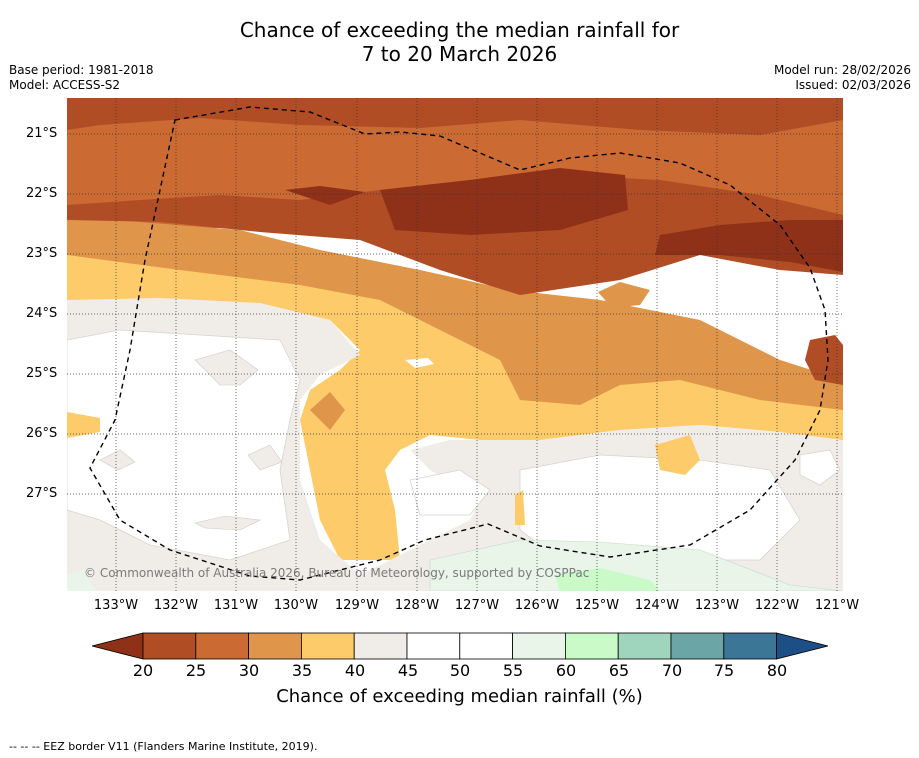 This screenshot has width=919, height=758. Describe the element at coordinates (777, 605) in the screenshot. I see `lon-label-122w: 122°W` at that location.